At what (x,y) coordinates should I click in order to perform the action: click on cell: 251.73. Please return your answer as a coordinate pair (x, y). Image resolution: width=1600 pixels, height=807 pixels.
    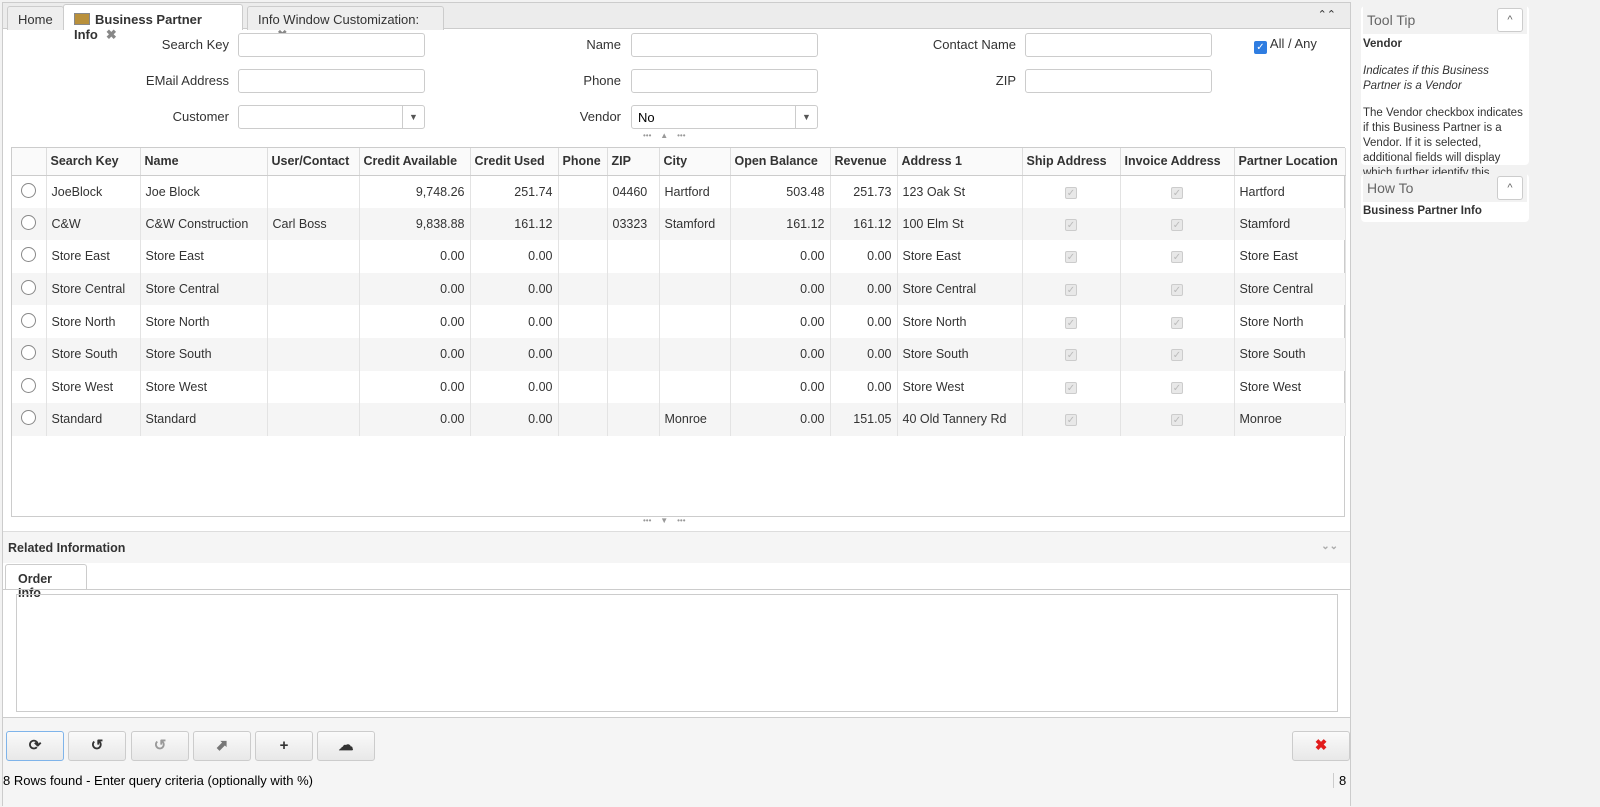
    Looking at the image, I should click on (864, 191).